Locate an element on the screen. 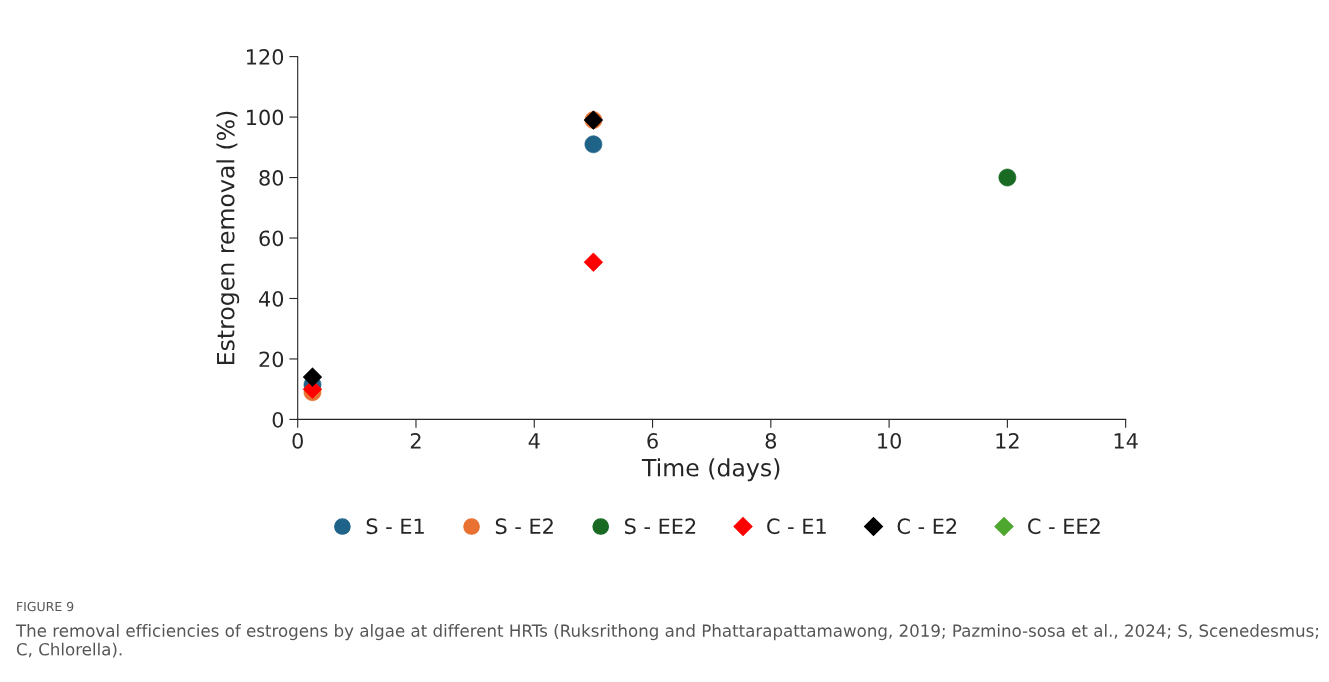 This screenshot has width=1329, height=682. legend-label: S - EE2 is located at coordinates (660, 526).